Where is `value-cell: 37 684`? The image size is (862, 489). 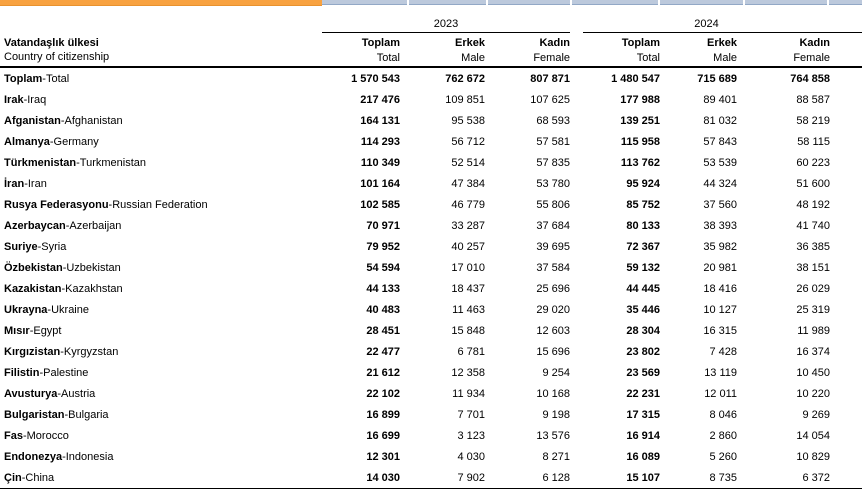
value-cell: 37 684 is located at coordinates (553, 225).